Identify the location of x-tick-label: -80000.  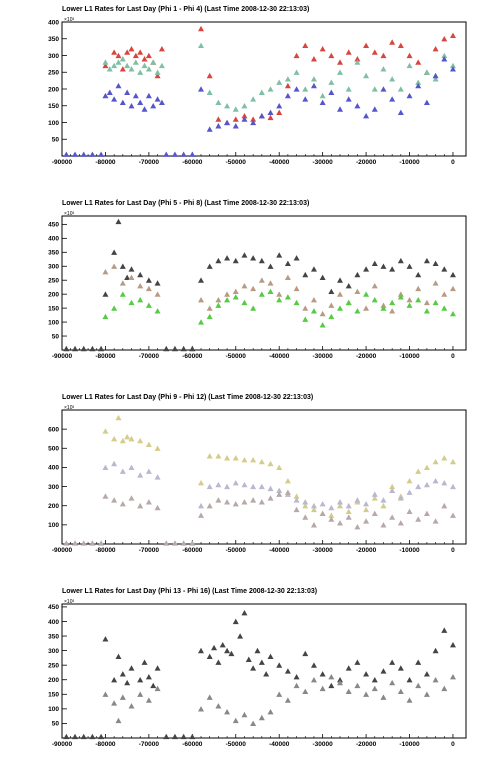
(105, 356).